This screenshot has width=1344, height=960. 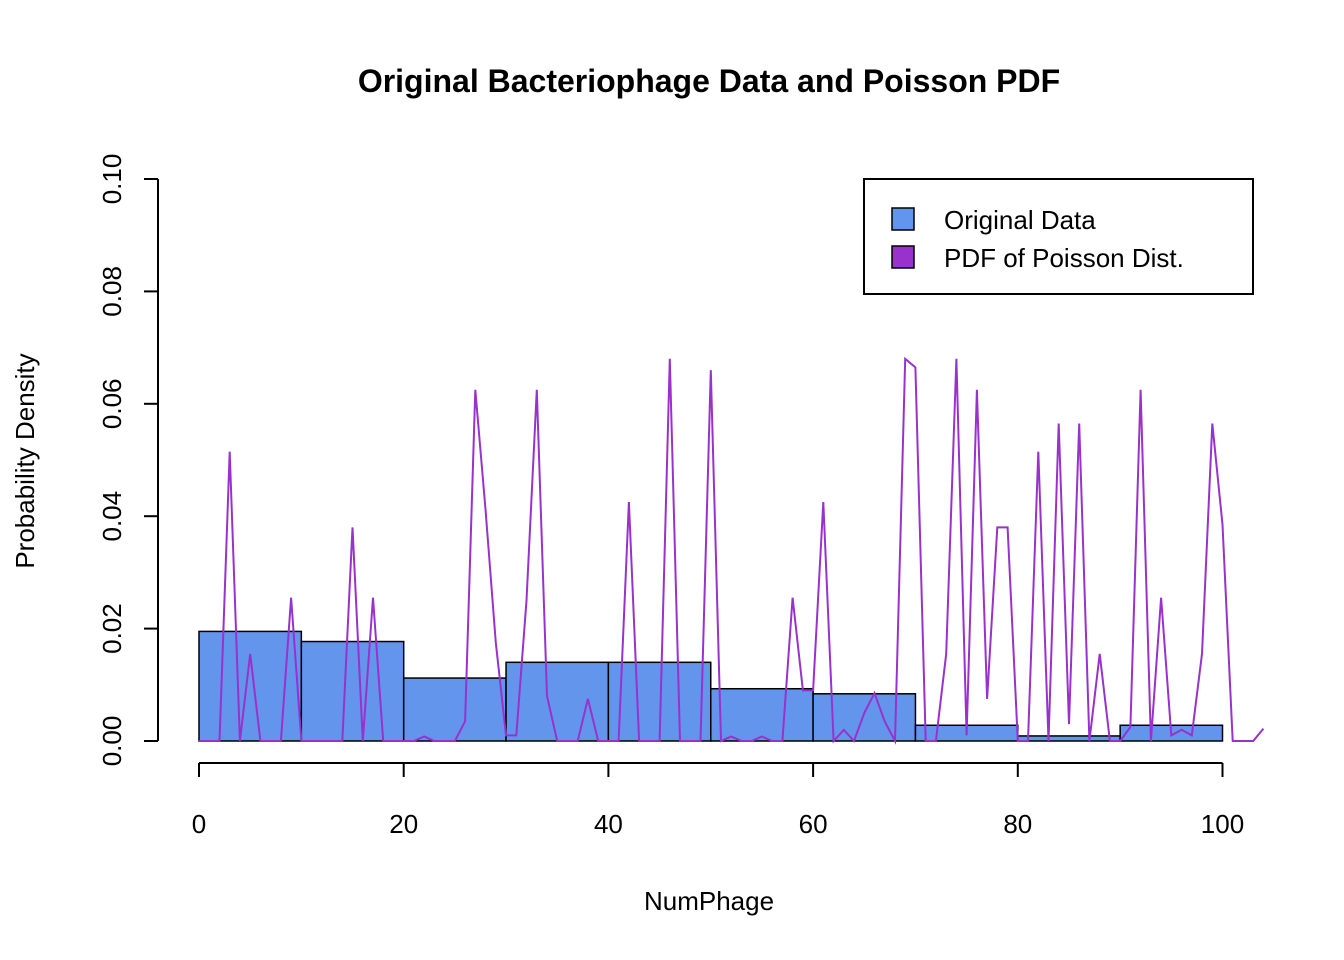 What do you see at coordinates (813, 824) in the screenshot?
I see `x-tick-label: 60` at bounding box center [813, 824].